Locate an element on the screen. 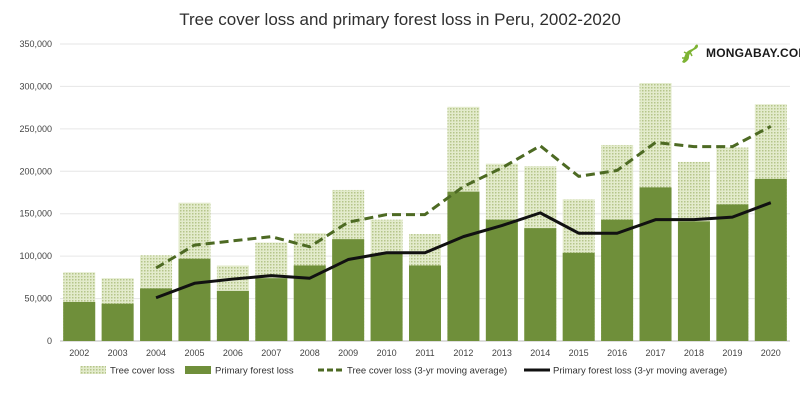  x-tick-label: 2008 is located at coordinates (310, 353).